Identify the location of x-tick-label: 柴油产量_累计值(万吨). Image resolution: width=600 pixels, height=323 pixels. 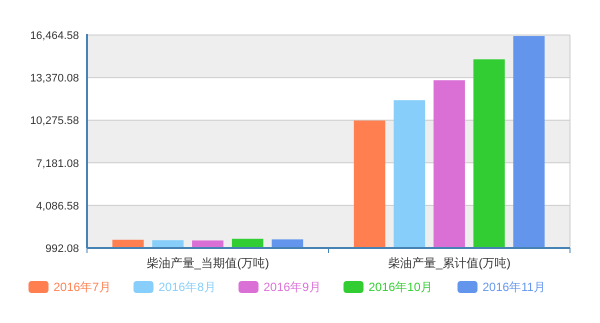
(449, 263).